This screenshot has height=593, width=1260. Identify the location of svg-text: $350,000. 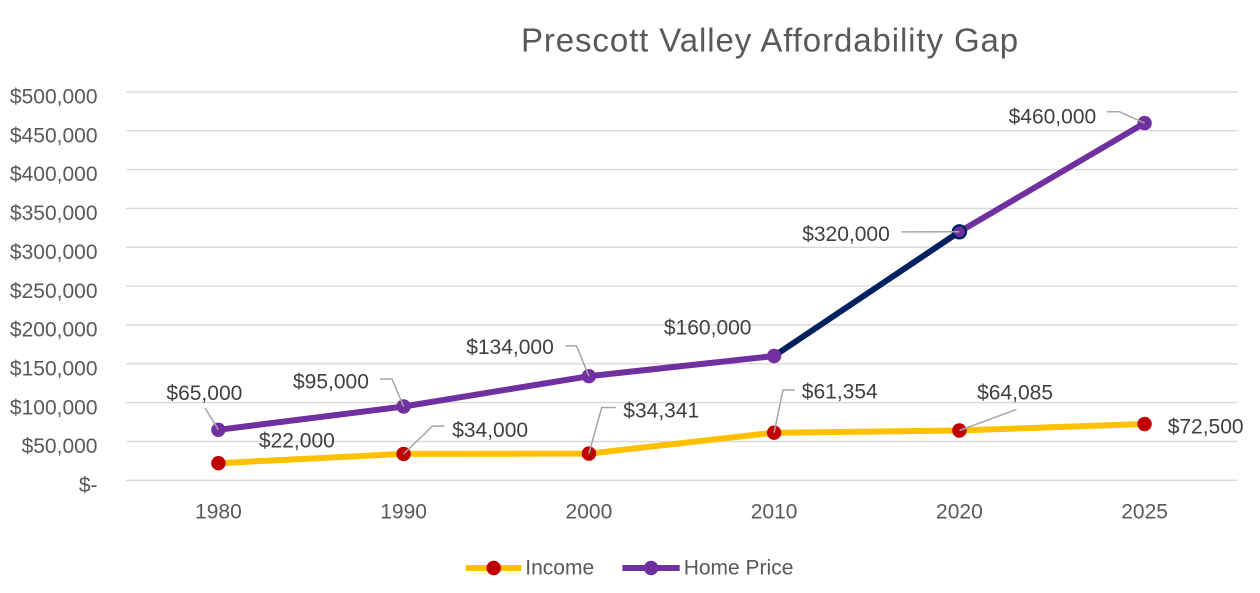
(54, 213).